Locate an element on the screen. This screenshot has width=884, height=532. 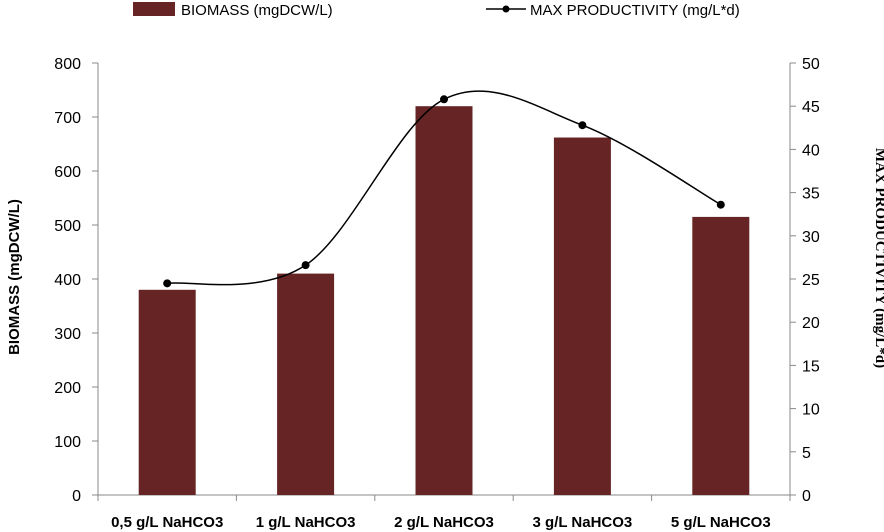
right-tick-label: 10 is located at coordinates (811, 410).